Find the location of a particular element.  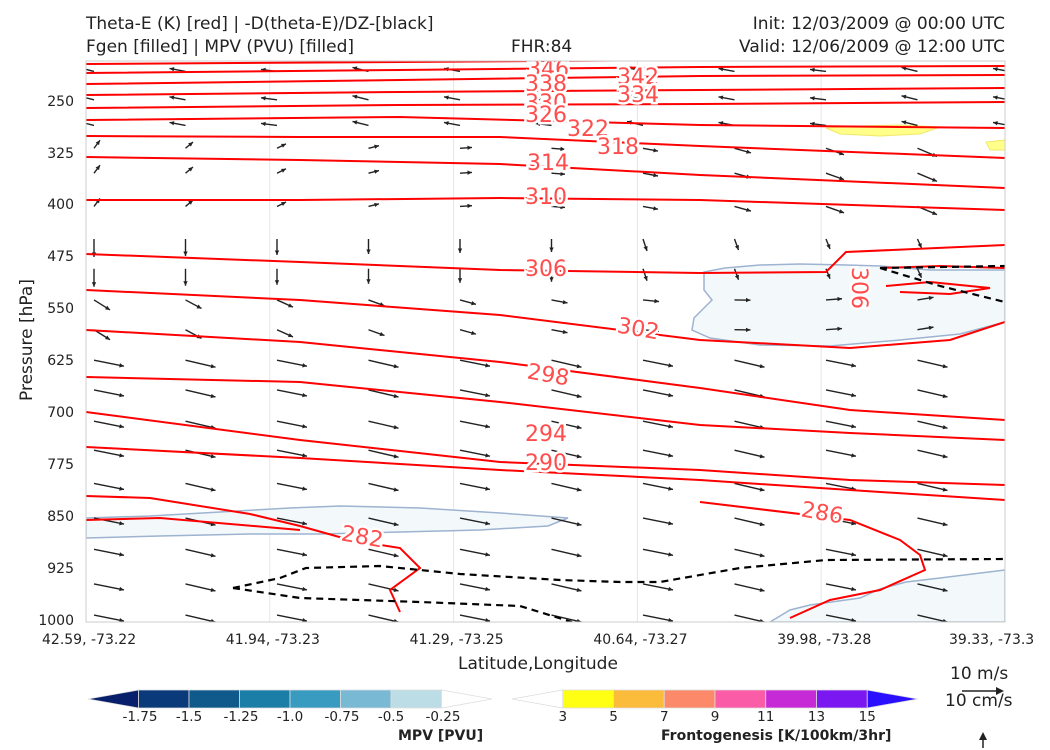

x-tick-label: 39.33, -73.3 is located at coordinates (992, 640).